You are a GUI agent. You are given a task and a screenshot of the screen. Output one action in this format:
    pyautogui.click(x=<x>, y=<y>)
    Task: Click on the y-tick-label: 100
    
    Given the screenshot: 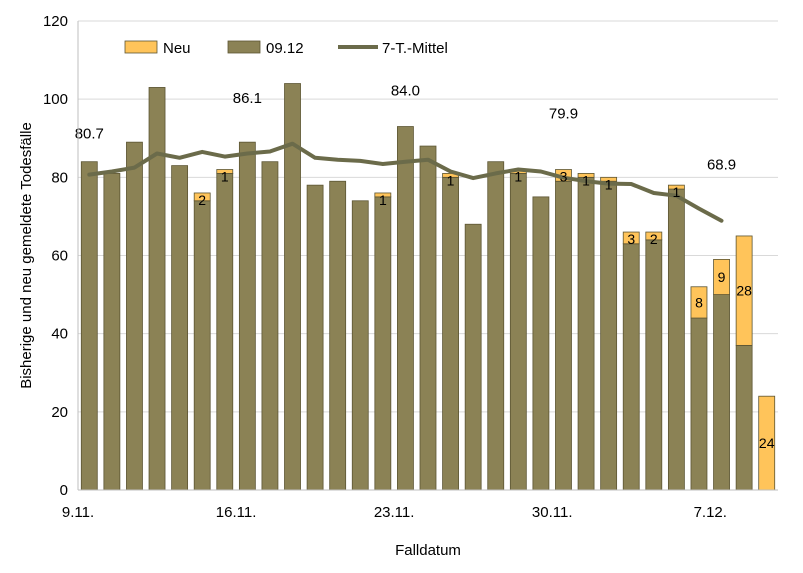 What is the action you would take?
    pyautogui.click(x=55, y=99)
    